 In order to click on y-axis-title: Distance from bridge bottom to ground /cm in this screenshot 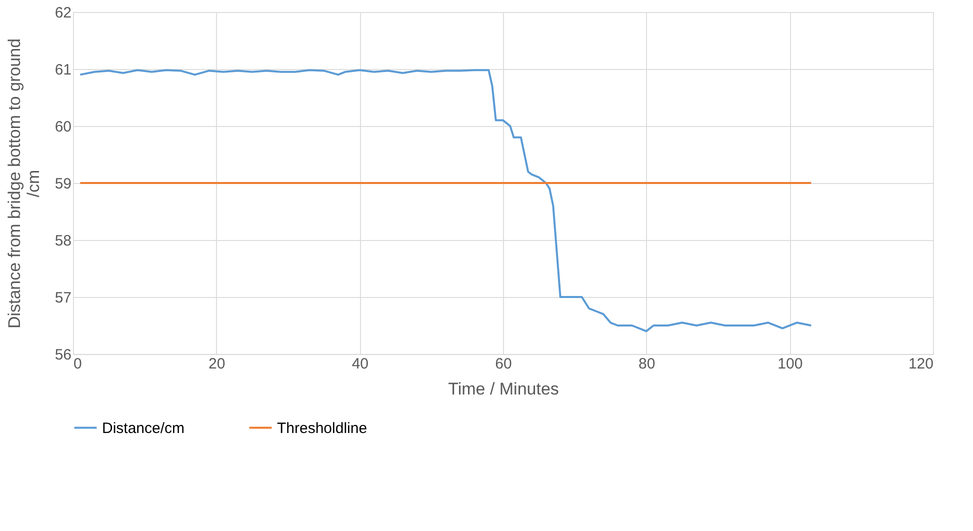, I will do `click(23, 183)`.